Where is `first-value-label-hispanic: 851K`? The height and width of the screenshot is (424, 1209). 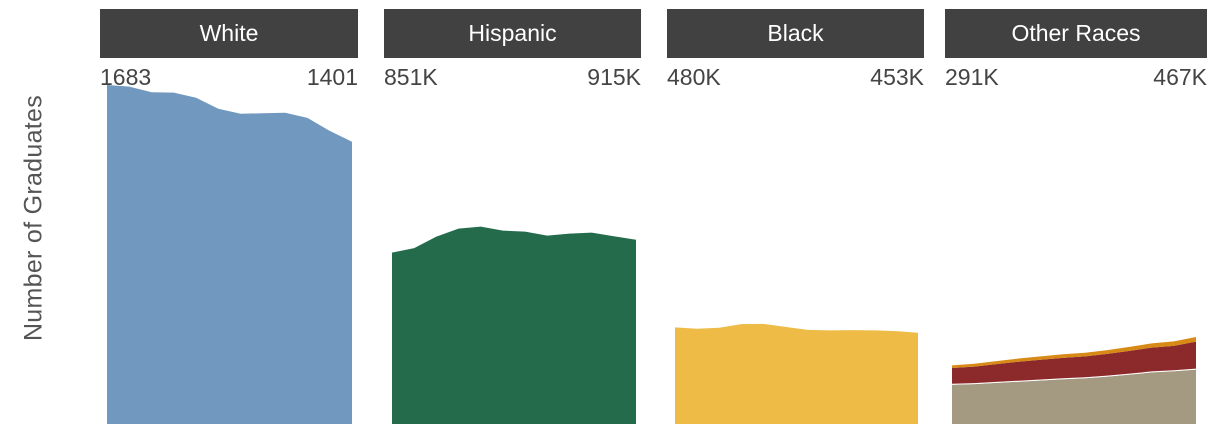 first-value-label-hispanic: 851K is located at coordinates (411, 77).